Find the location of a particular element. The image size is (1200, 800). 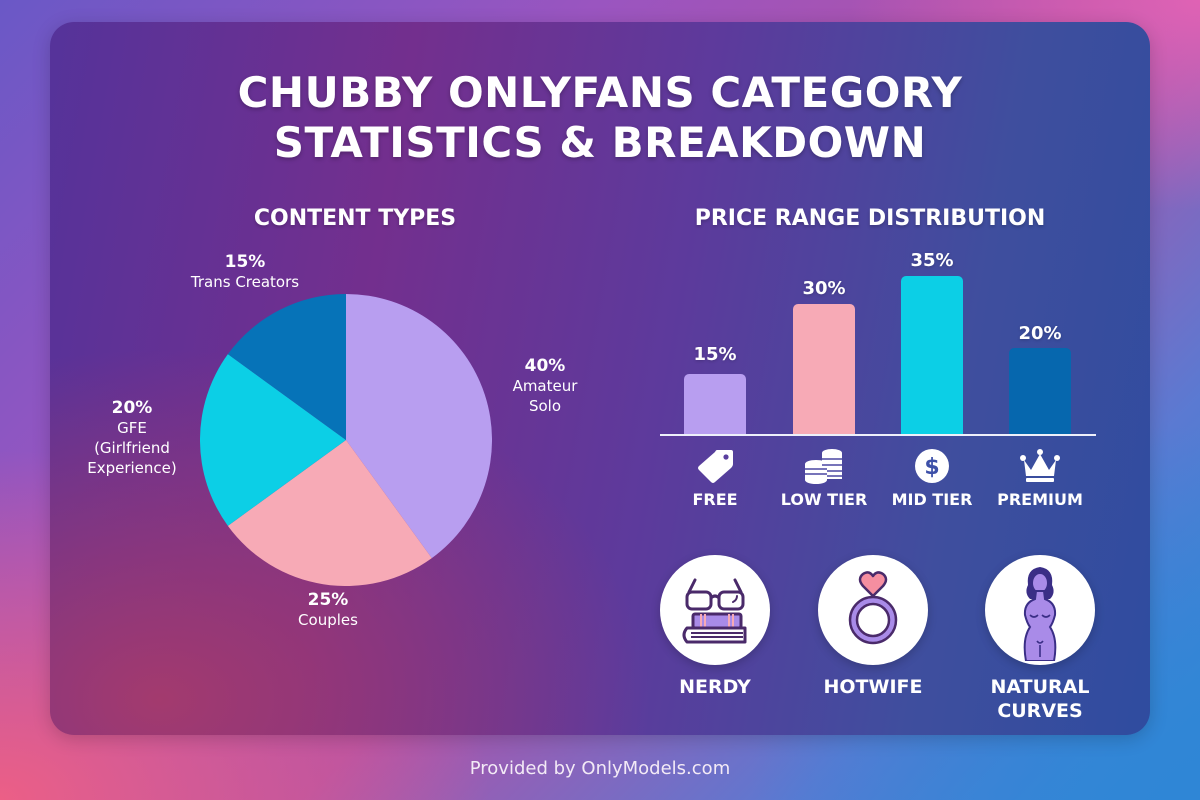

crown-icon is located at coordinates (1040, 465).